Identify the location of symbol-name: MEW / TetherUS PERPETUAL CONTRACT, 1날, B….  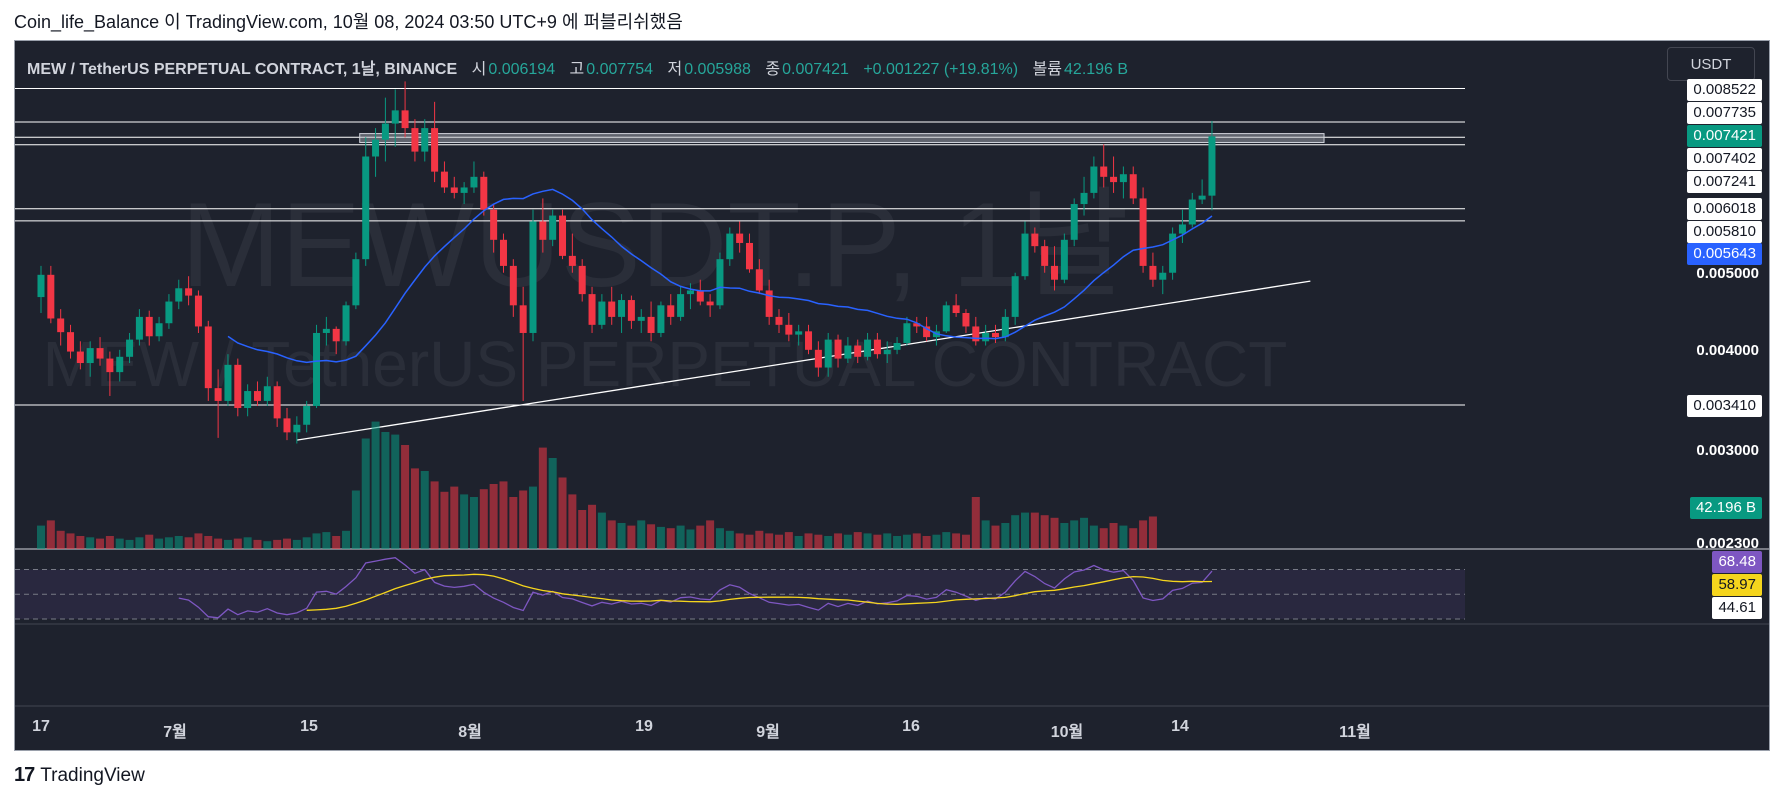
(242, 69).